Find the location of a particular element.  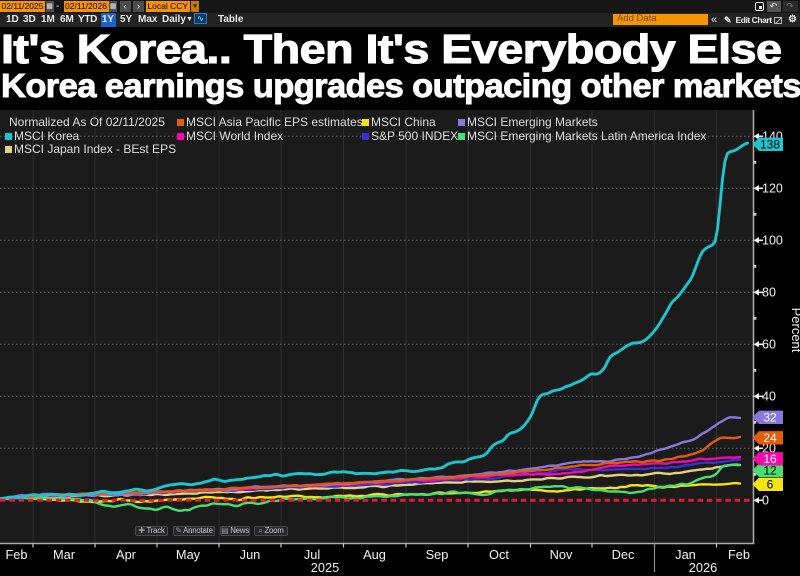

svg-text: 12 is located at coordinates (770, 471).